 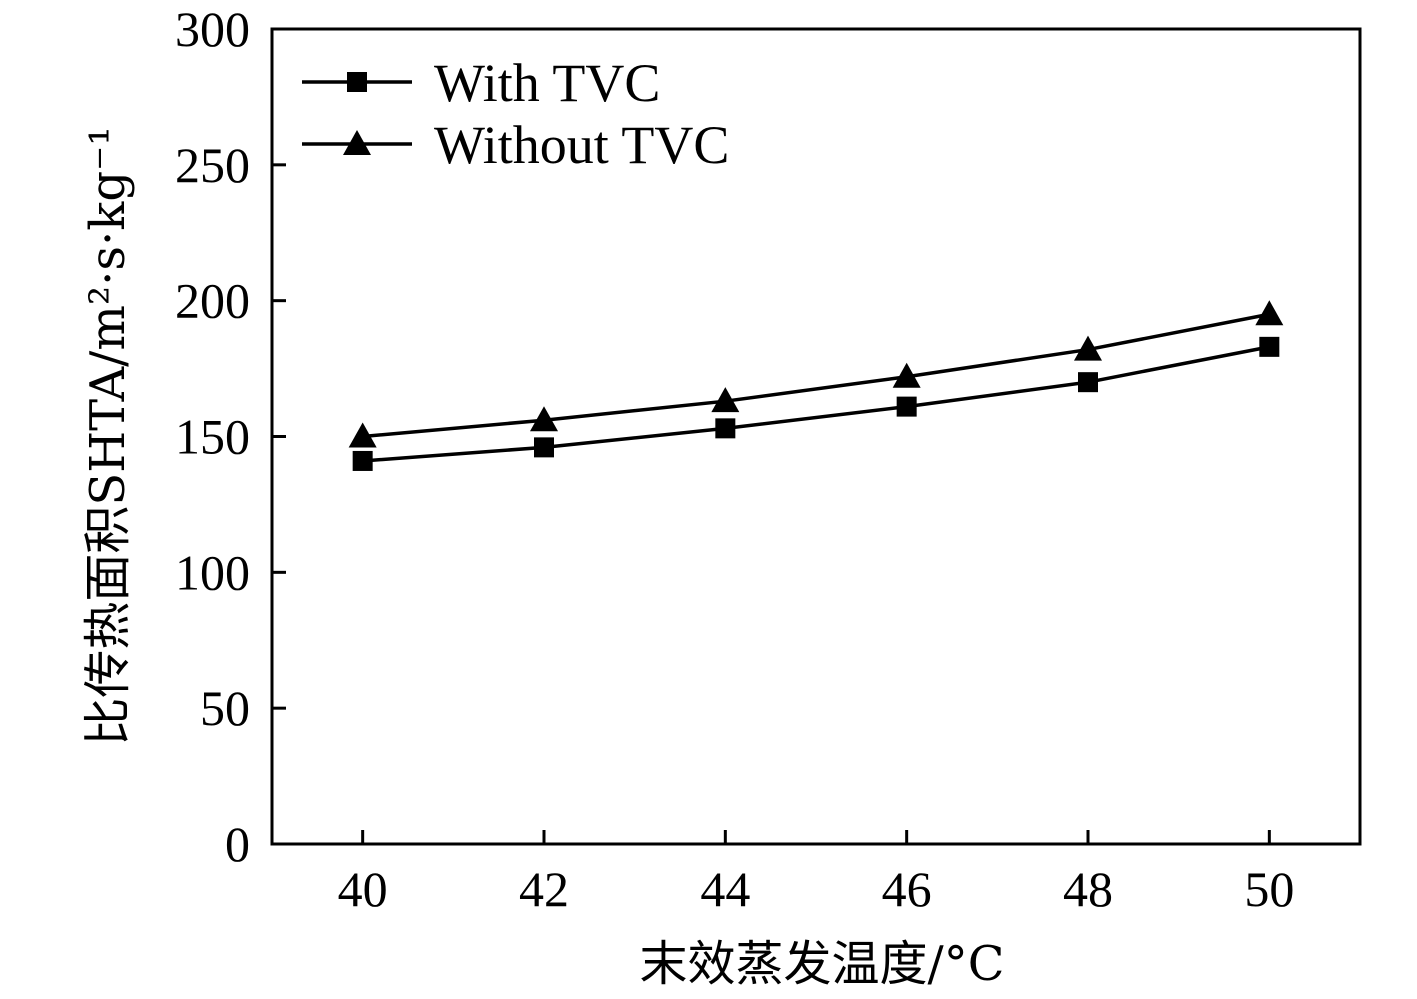 What do you see at coordinates (212, 437) in the screenshot?
I see `y-tick-label: 150` at bounding box center [212, 437].